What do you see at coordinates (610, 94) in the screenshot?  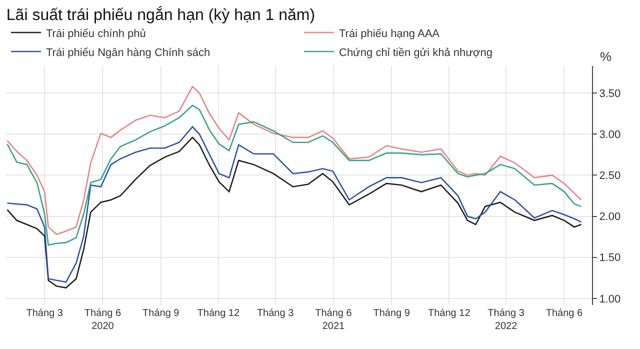 I see `y-tick-label: 3.50` at bounding box center [610, 94].